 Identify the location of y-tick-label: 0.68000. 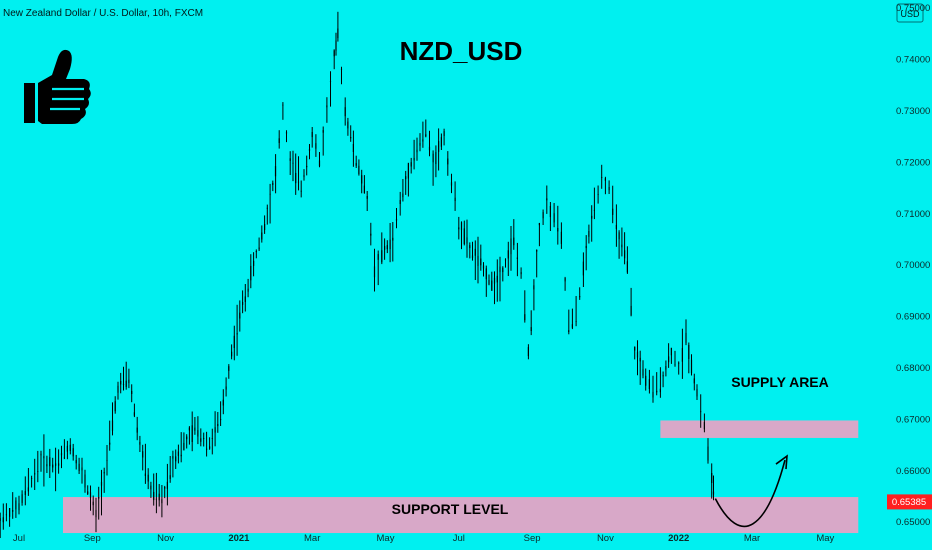
(913, 368).